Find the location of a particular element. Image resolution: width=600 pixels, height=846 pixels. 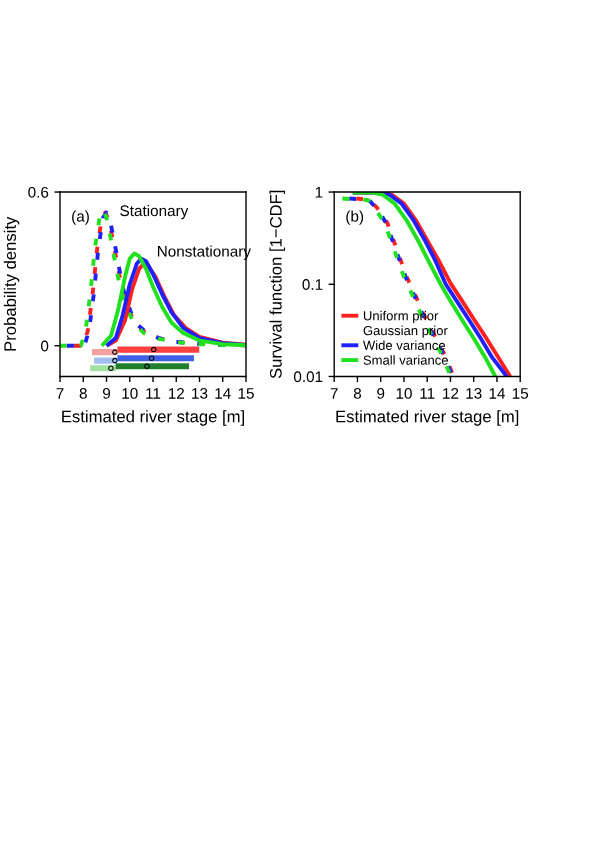

y-axis-title: Survival function [1−CDF] is located at coordinates (277, 284).